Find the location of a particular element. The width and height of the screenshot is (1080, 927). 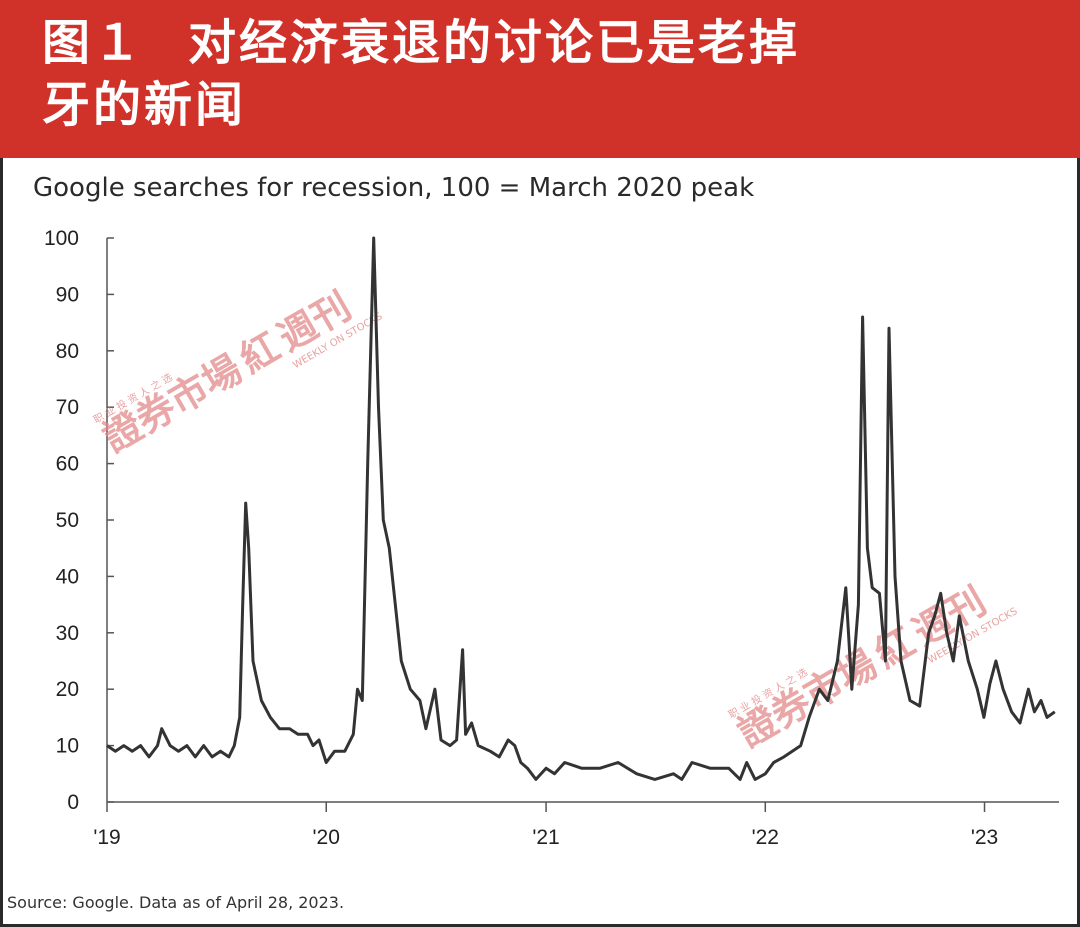

x-tick-label: '19 is located at coordinates (106, 837).